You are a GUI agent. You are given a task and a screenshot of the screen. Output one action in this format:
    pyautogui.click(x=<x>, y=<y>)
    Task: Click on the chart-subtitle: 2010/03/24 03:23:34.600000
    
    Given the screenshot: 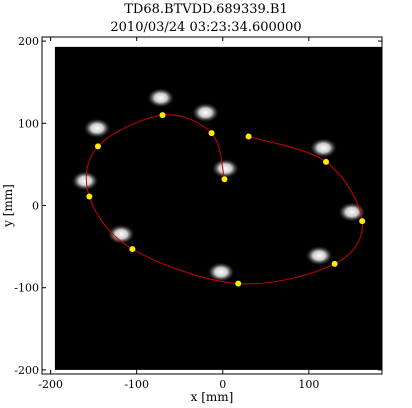 What is the action you would take?
    pyautogui.click(x=206, y=27)
    